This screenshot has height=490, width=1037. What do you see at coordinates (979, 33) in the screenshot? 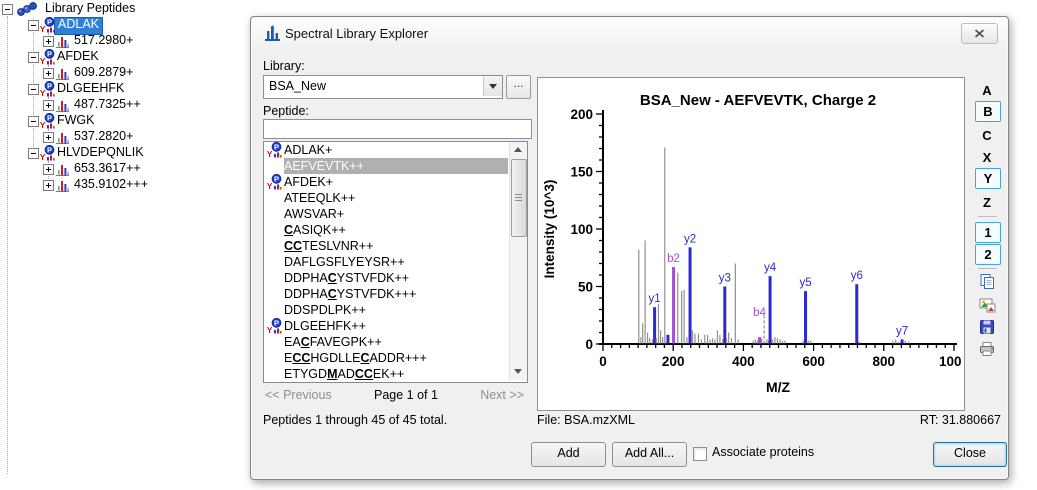
I see `close-window-button` at bounding box center [979, 33].